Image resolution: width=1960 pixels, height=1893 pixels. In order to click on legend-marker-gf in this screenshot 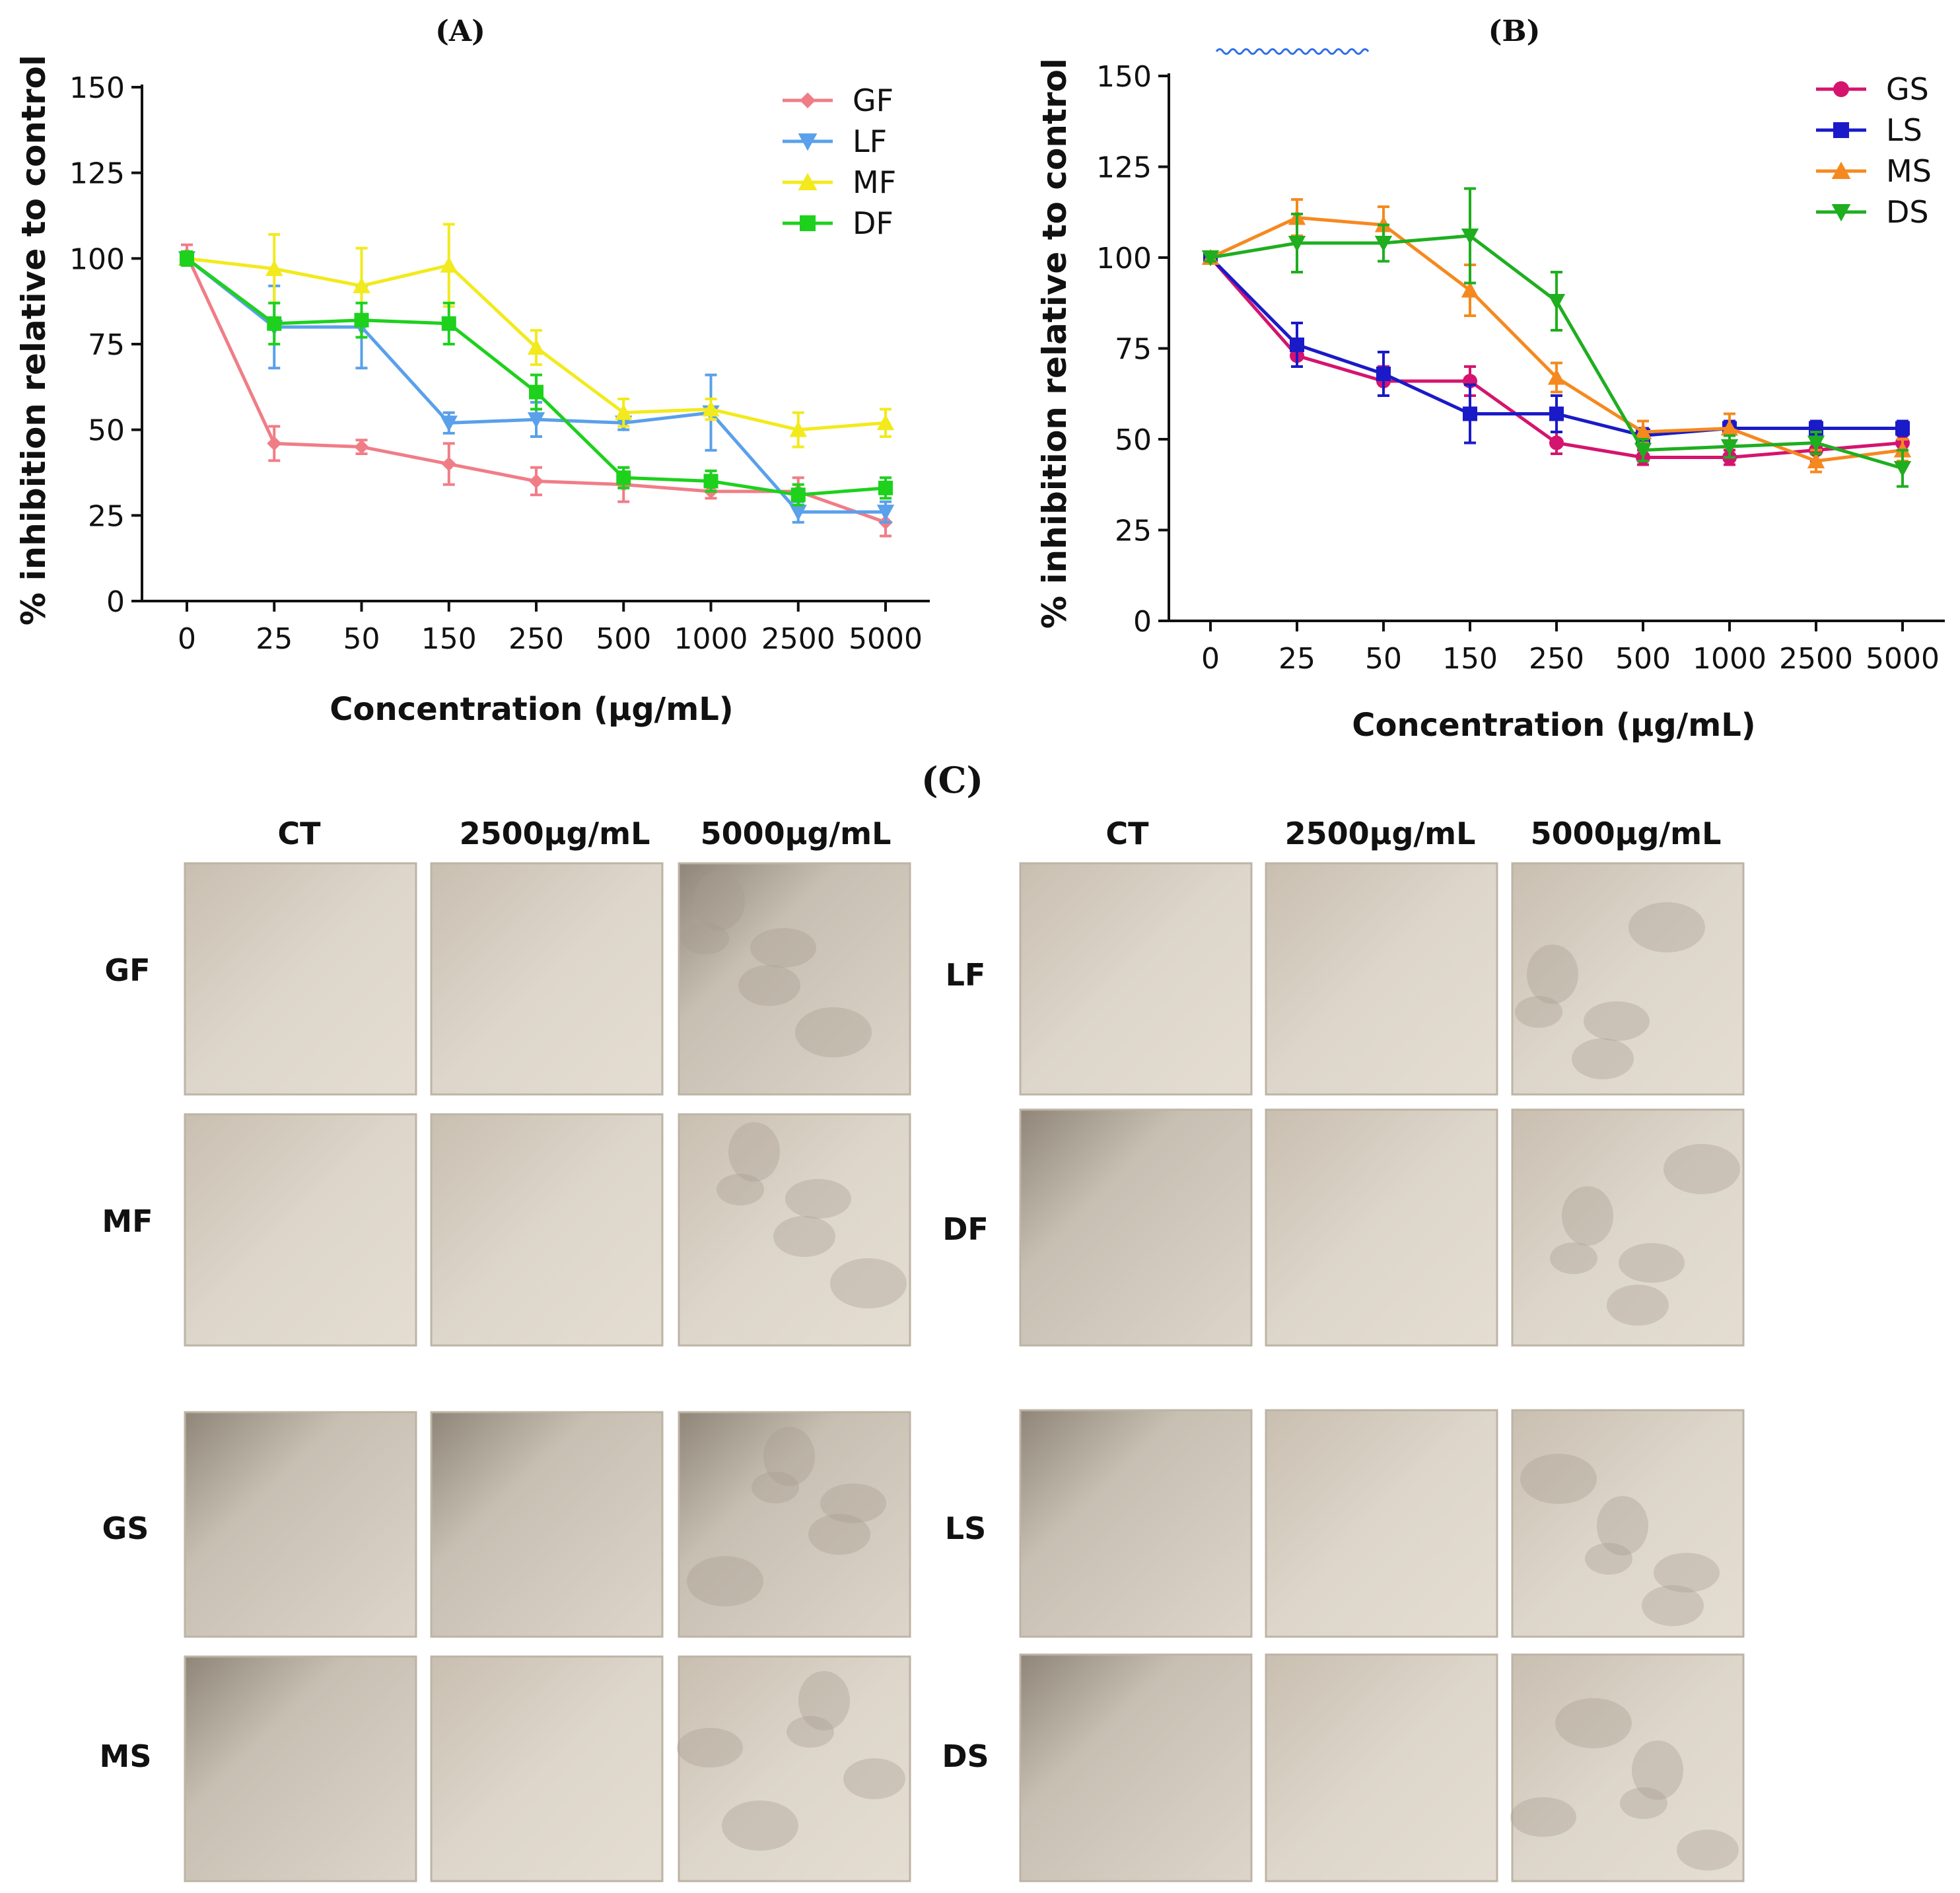, I will do `click(808, 100)`.